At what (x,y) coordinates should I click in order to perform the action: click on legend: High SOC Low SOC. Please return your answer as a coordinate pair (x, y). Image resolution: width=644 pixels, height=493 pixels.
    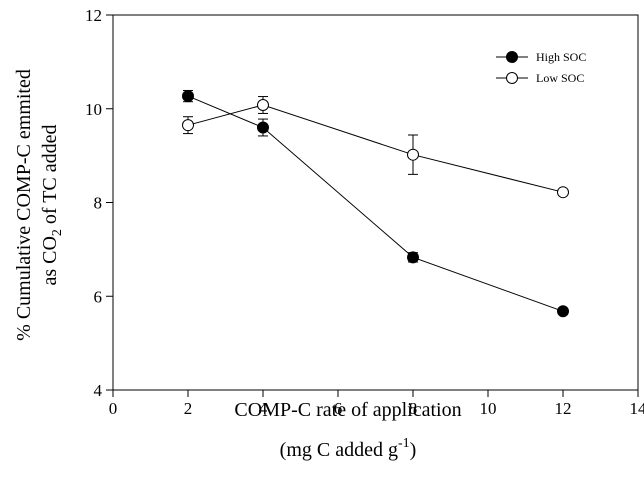
    Looking at the image, I should click on (541, 67).